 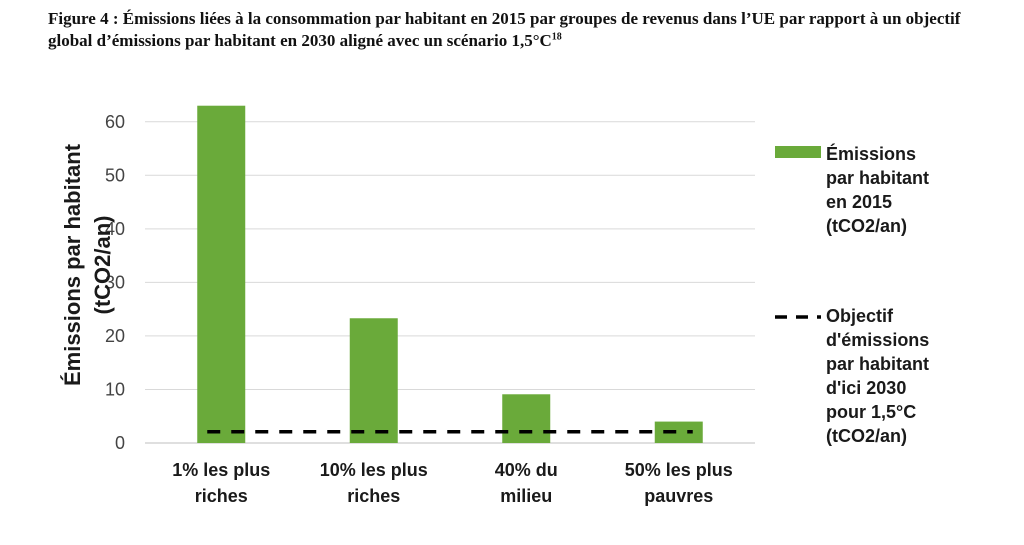 What do you see at coordinates (871, 412) in the screenshot?
I see `legend-label-line: pour 1,5°C` at bounding box center [871, 412].